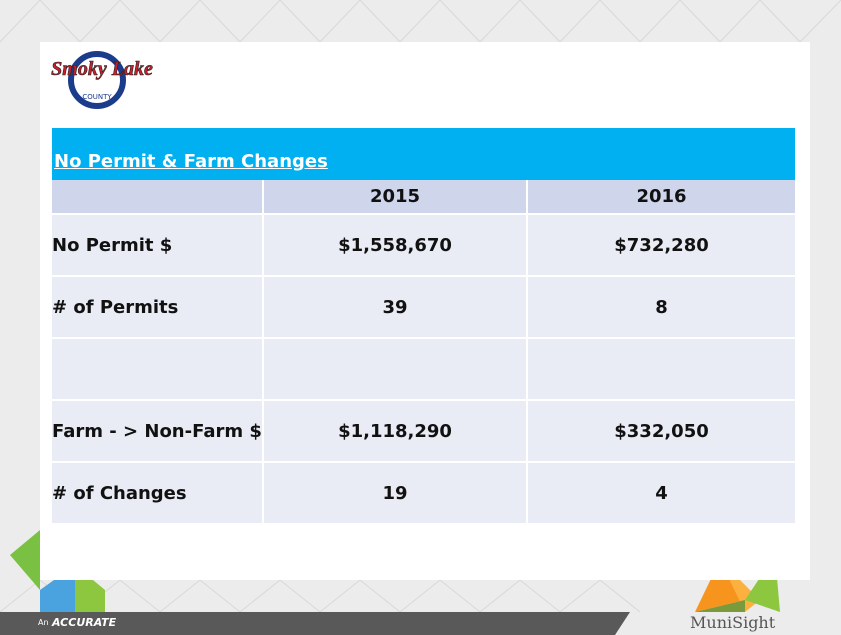 The image size is (841, 635). I want to click on row-label: No Permit $, so click(157, 244).